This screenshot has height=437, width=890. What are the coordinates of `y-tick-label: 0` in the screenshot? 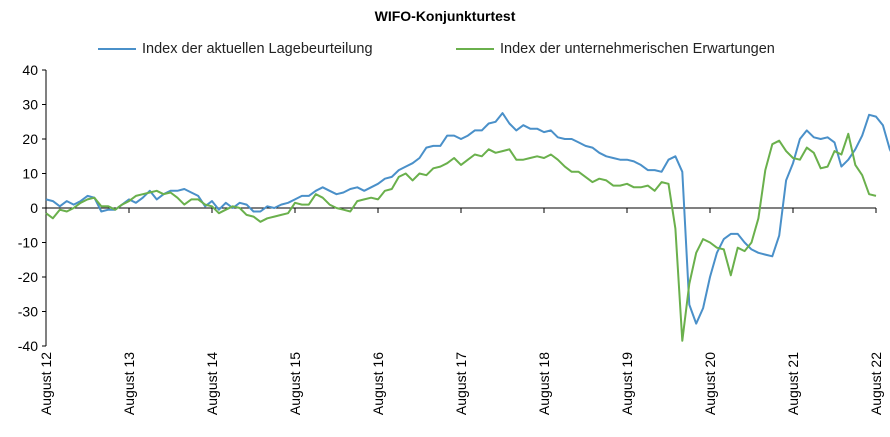 It's located at (34, 208).